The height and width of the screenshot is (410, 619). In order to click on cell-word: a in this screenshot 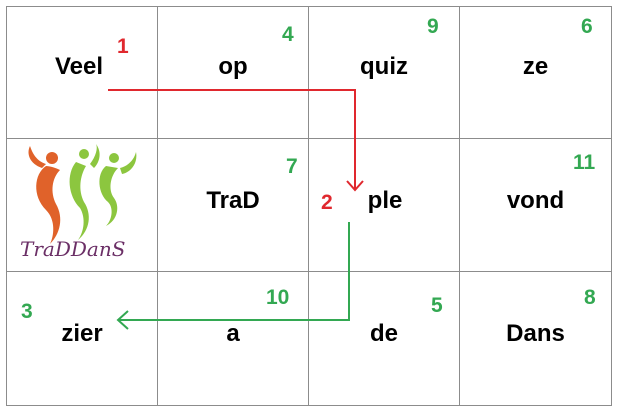, I will do `click(233, 333)`.